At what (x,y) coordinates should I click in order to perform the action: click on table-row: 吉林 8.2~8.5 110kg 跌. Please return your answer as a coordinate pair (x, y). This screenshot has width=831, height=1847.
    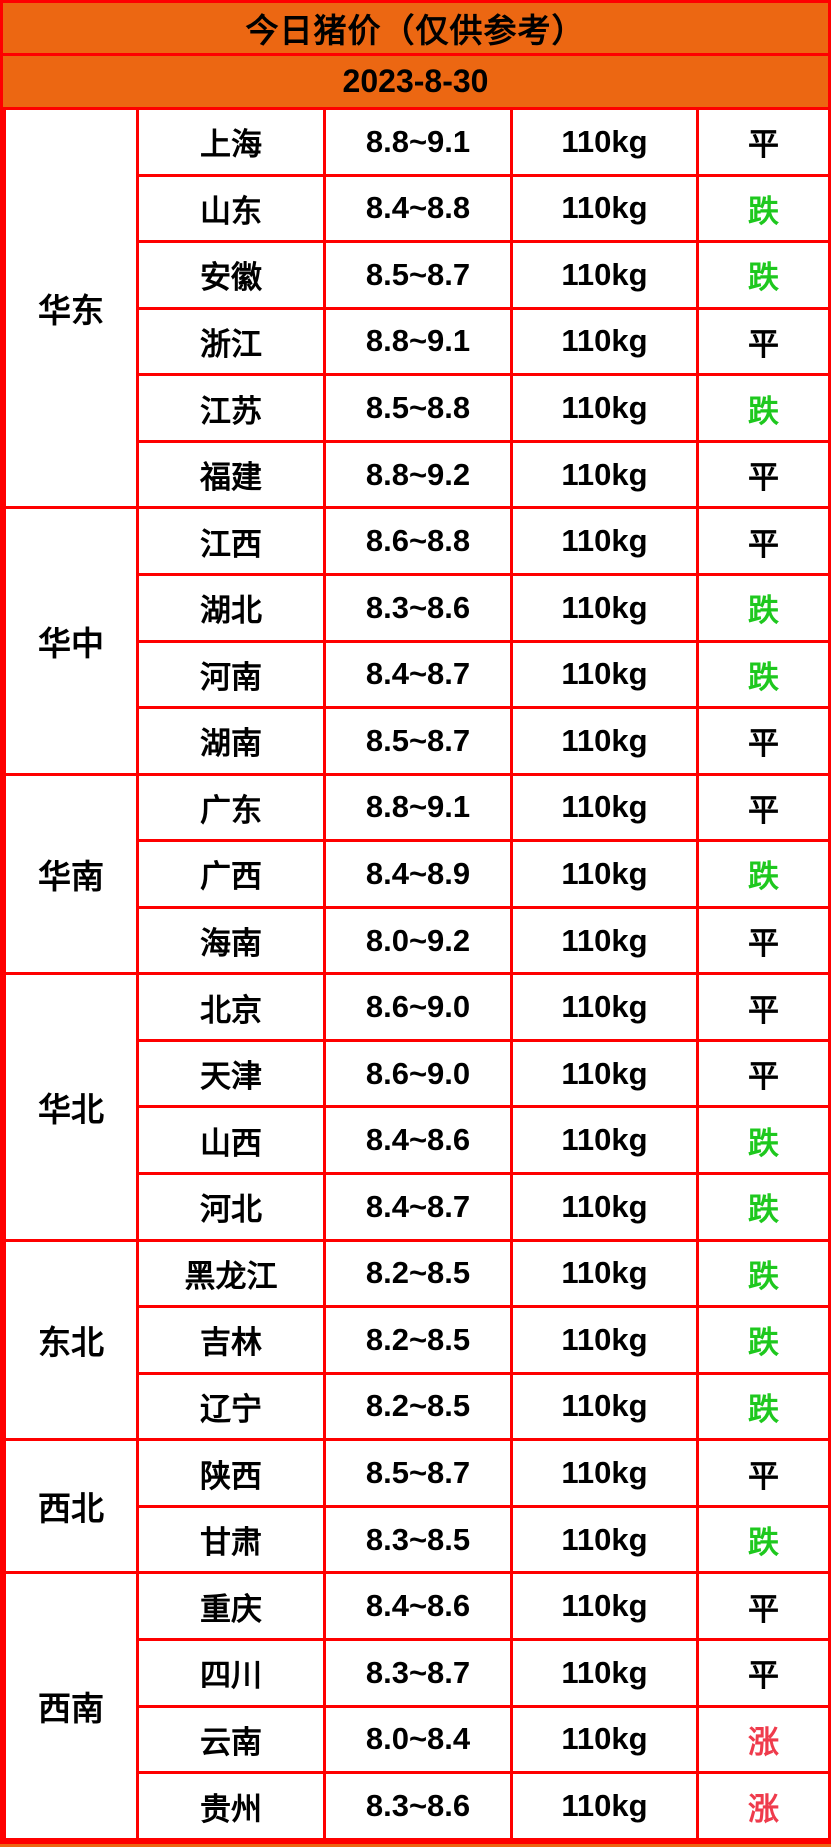
    Looking at the image, I should click on (418, 1340).